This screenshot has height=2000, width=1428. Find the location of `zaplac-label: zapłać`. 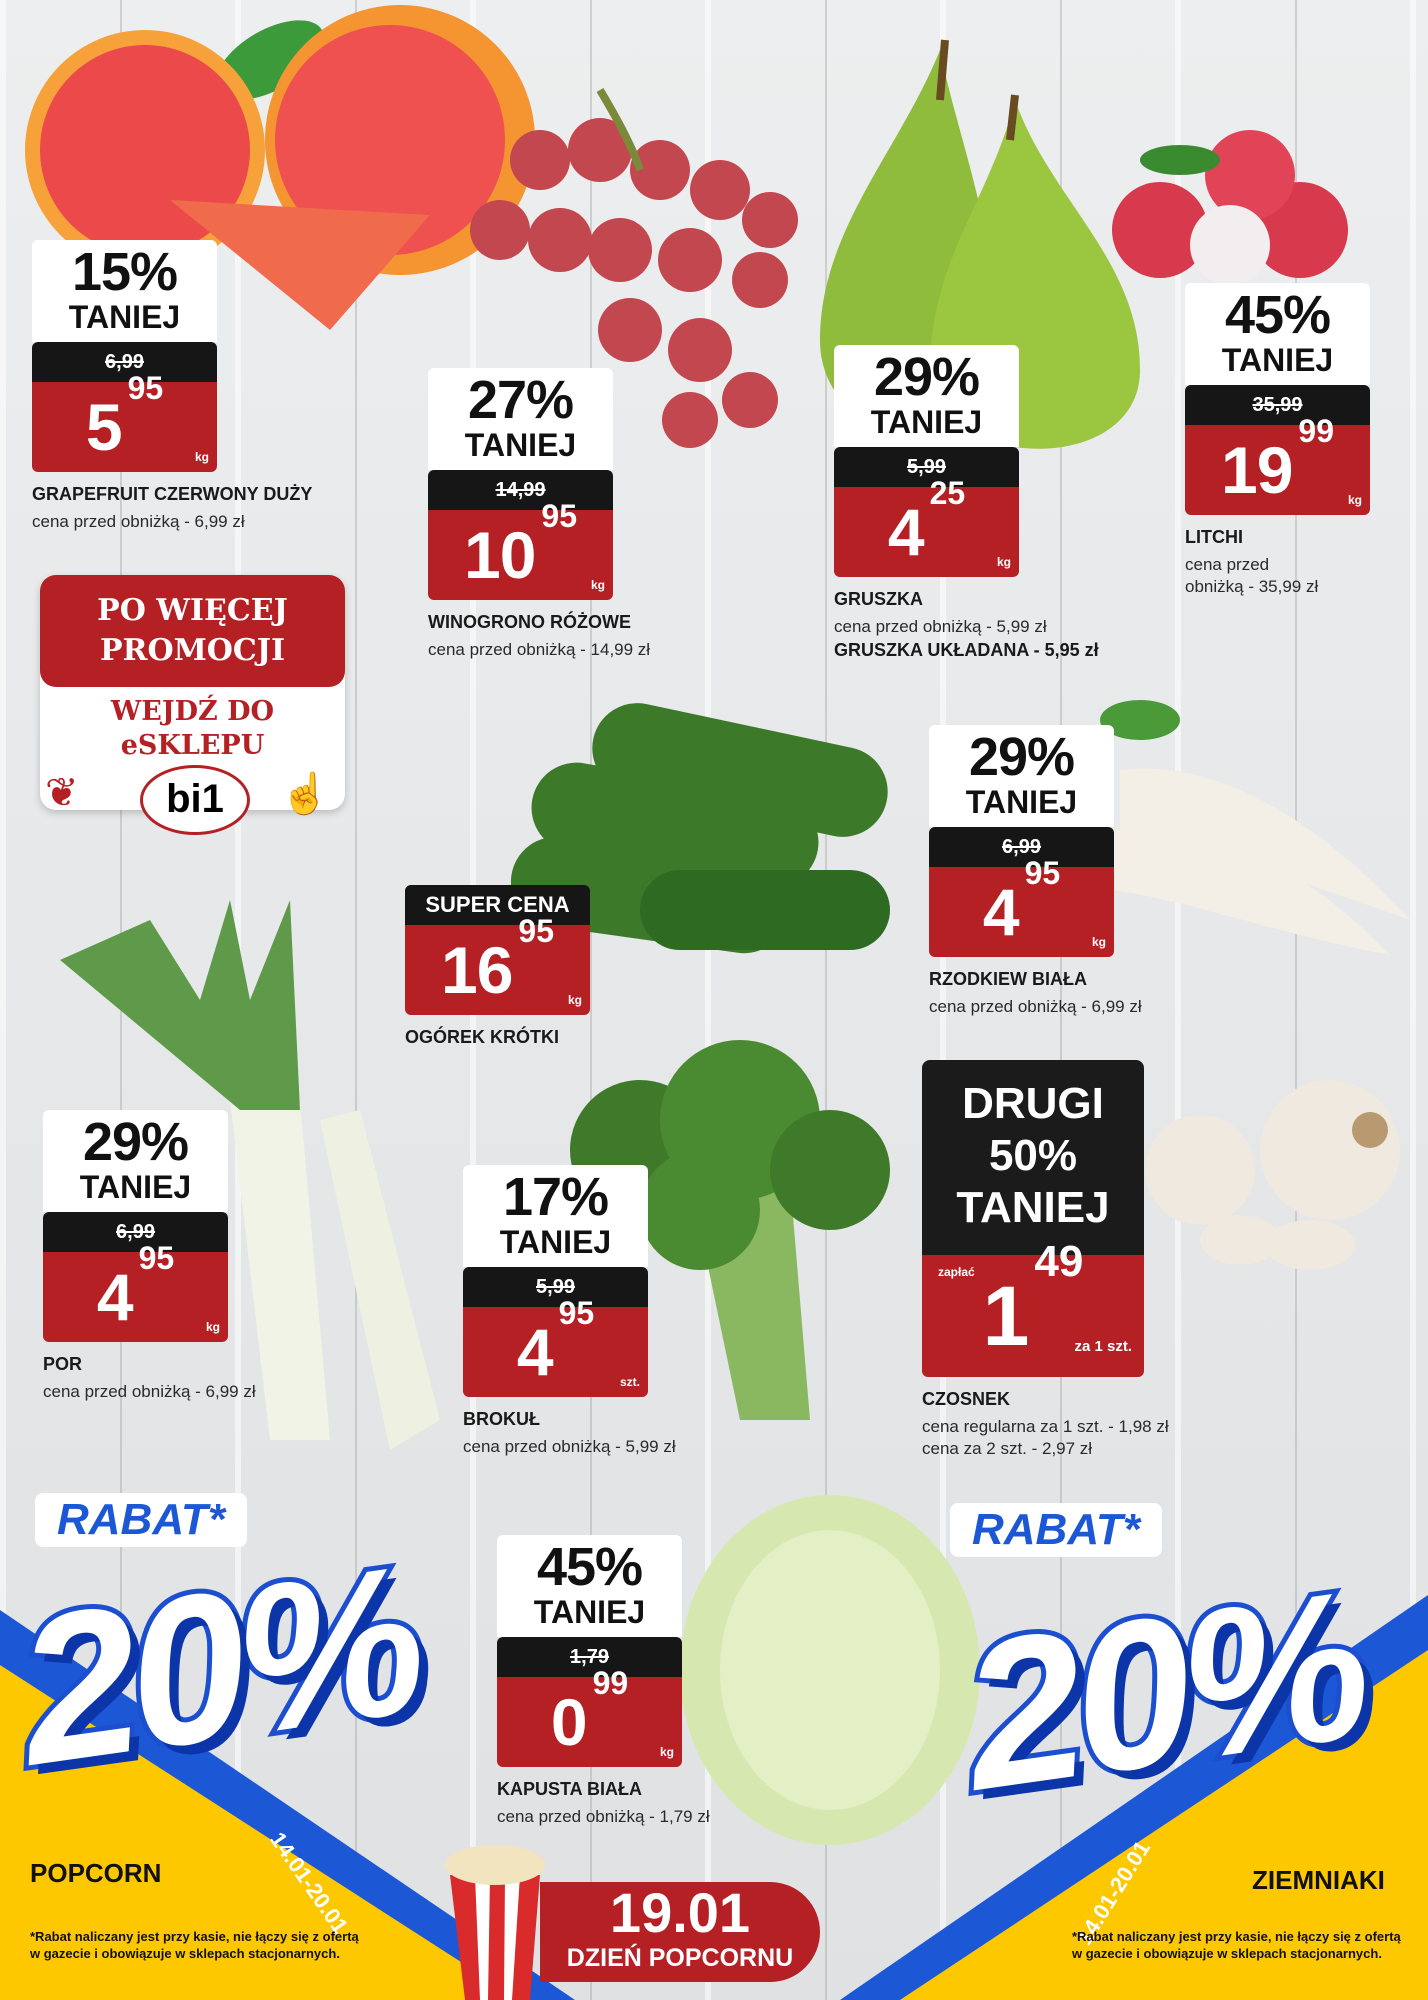

zaplac-label: zapłać is located at coordinates (956, 1272).